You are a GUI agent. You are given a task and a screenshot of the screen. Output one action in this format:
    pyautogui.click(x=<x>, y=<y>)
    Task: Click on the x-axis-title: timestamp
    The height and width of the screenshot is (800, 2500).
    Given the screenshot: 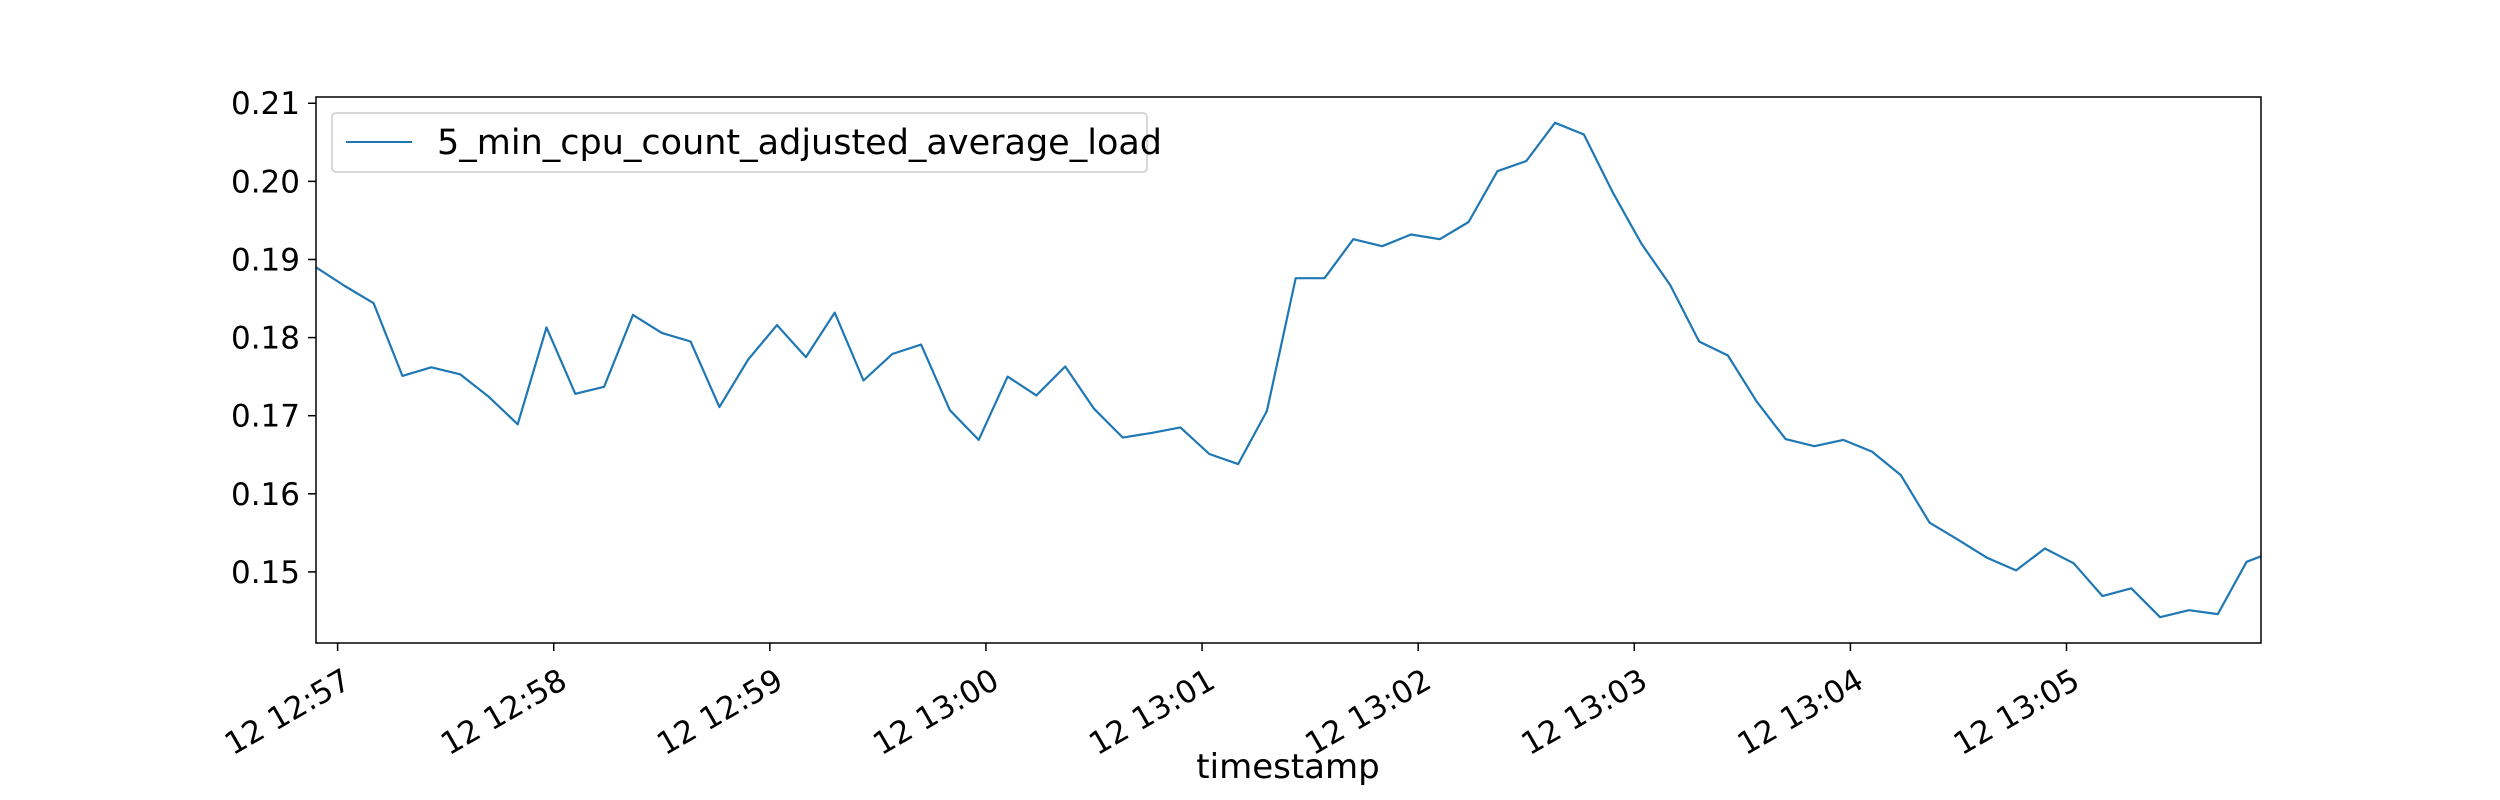 What is the action you would take?
    pyautogui.click(x=1287, y=767)
    